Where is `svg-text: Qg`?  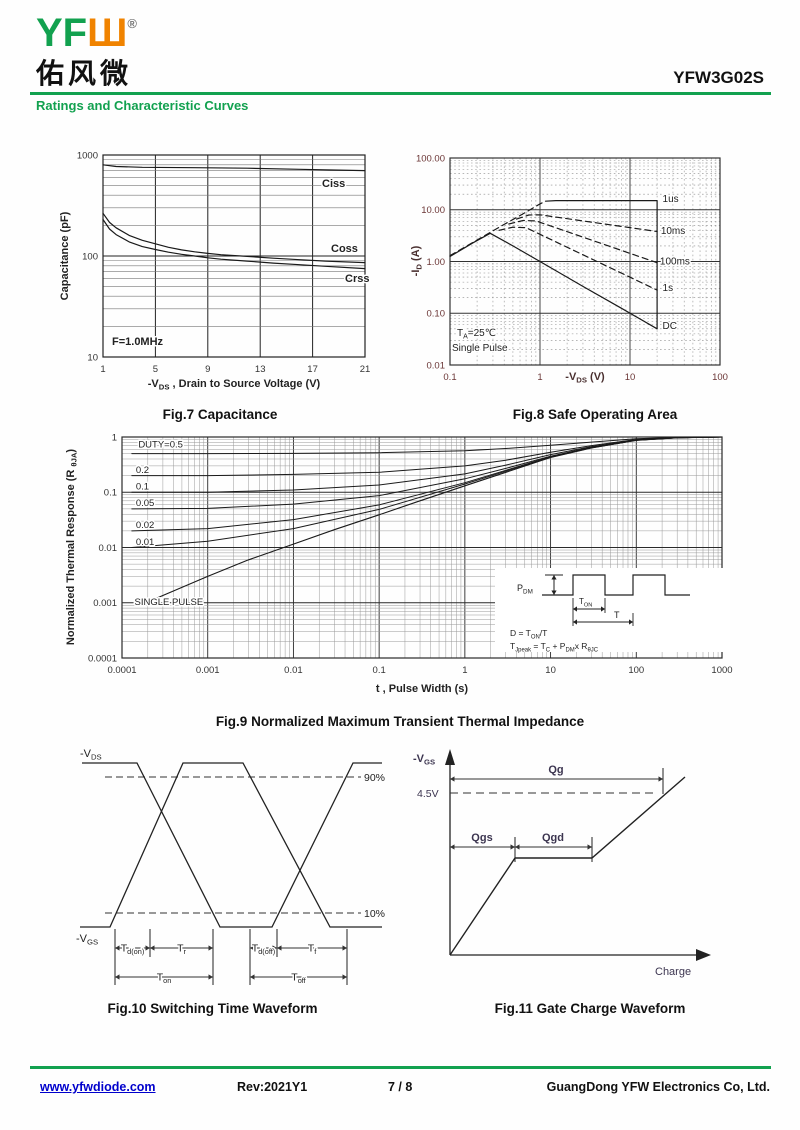 svg-text: Qg is located at coordinates (555, 770).